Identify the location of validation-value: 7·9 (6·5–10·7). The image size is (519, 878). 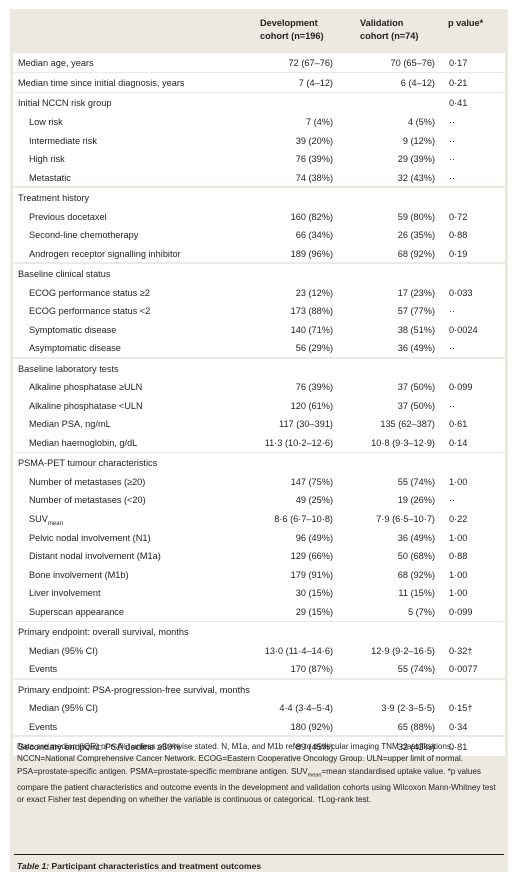
(405, 519).